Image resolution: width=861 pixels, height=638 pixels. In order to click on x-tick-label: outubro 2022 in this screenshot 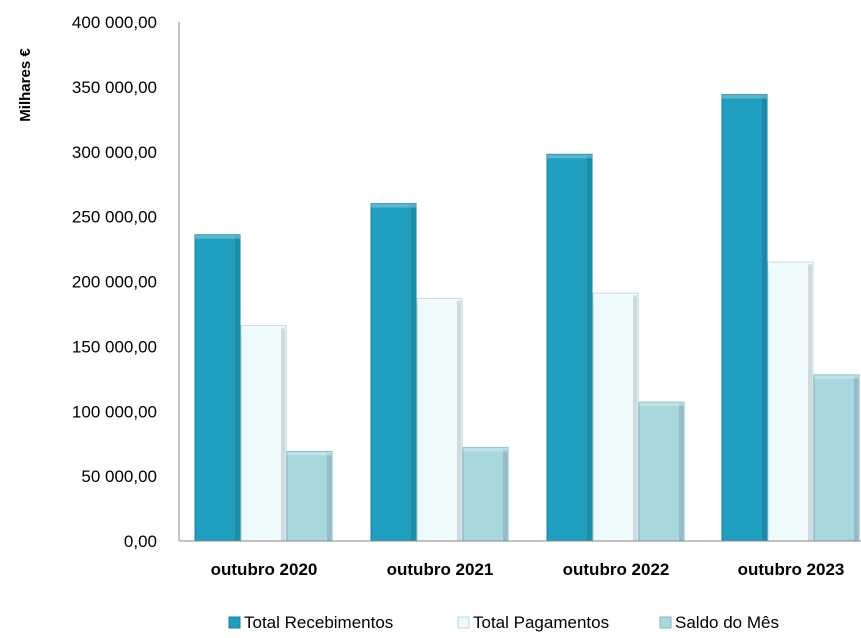, I will do `click(616, 569)`.